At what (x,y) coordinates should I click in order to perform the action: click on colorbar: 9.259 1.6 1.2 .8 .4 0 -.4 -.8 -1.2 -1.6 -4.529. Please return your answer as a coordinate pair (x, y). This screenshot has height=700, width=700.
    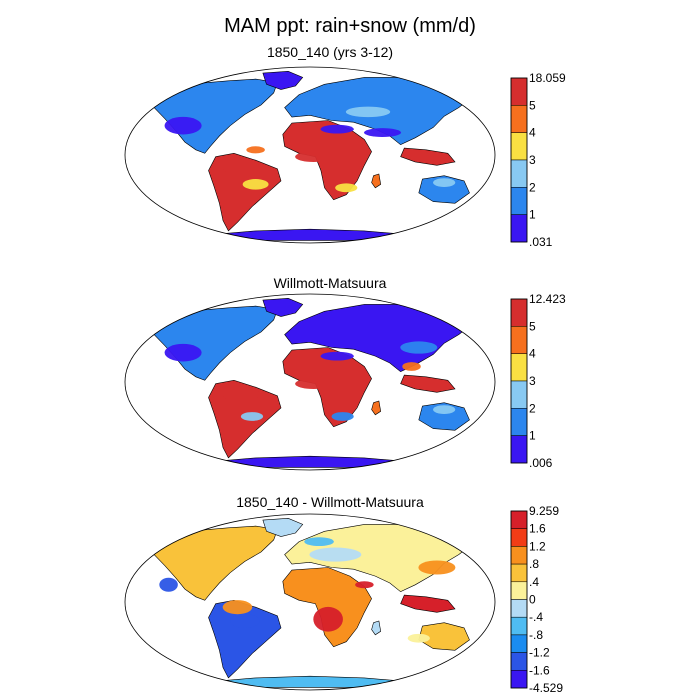
    Looking at the image, I should click on (536, 599).